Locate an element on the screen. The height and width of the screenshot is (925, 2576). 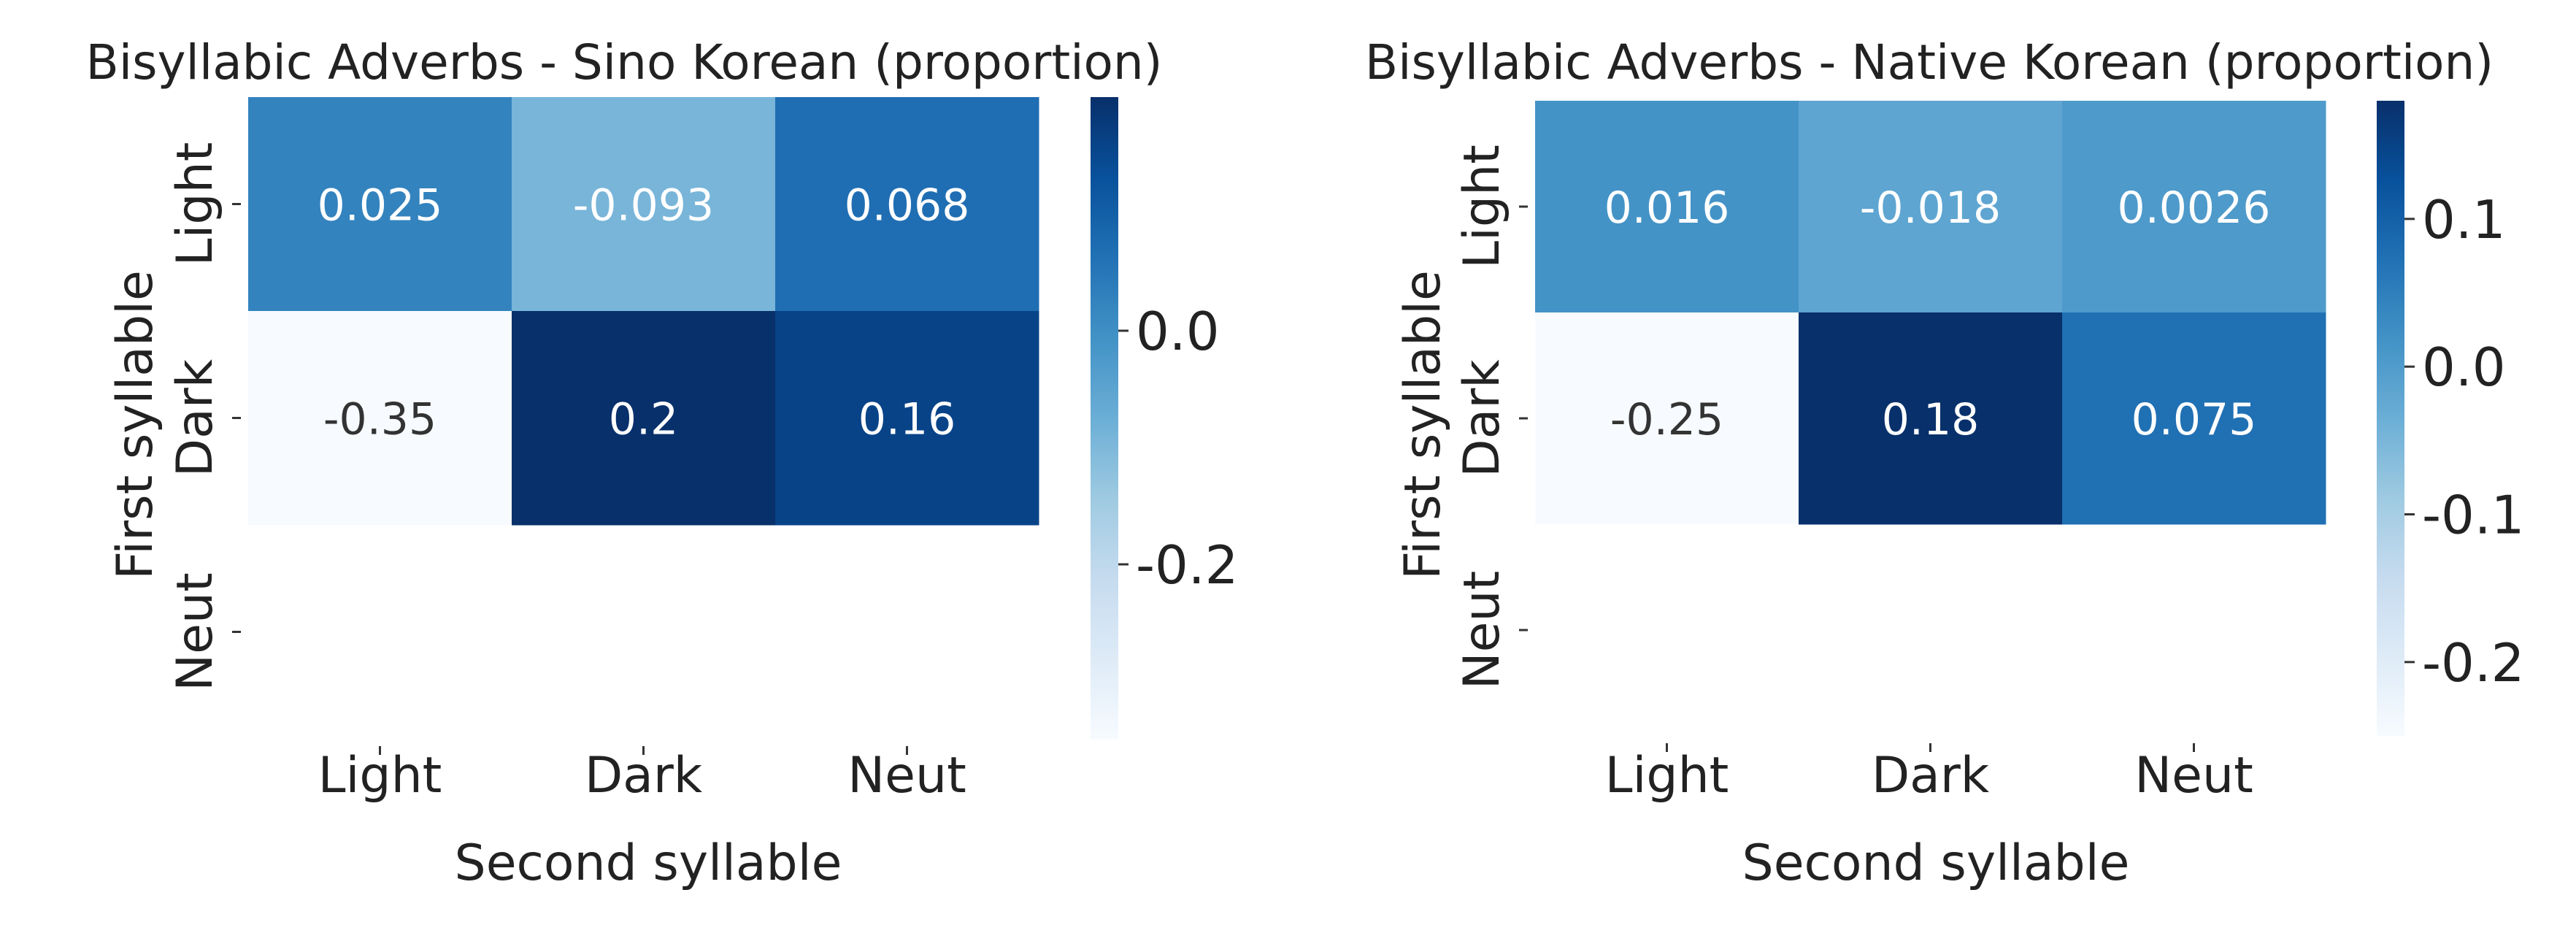
colorbar-tick-label: -0.1 is located at coordinates (2473, 515).